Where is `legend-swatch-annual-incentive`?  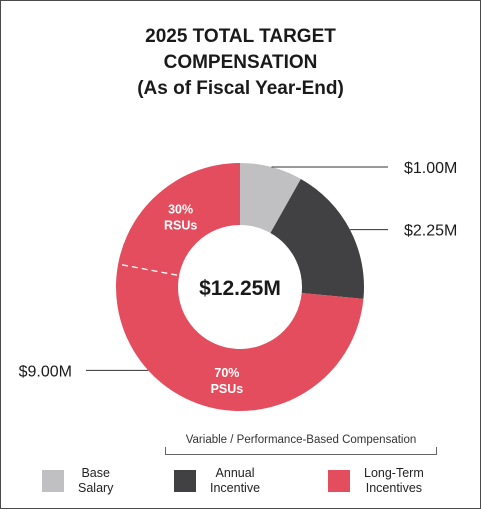
legend-swatch-annual-incentive is located at coordinates (185, 481).